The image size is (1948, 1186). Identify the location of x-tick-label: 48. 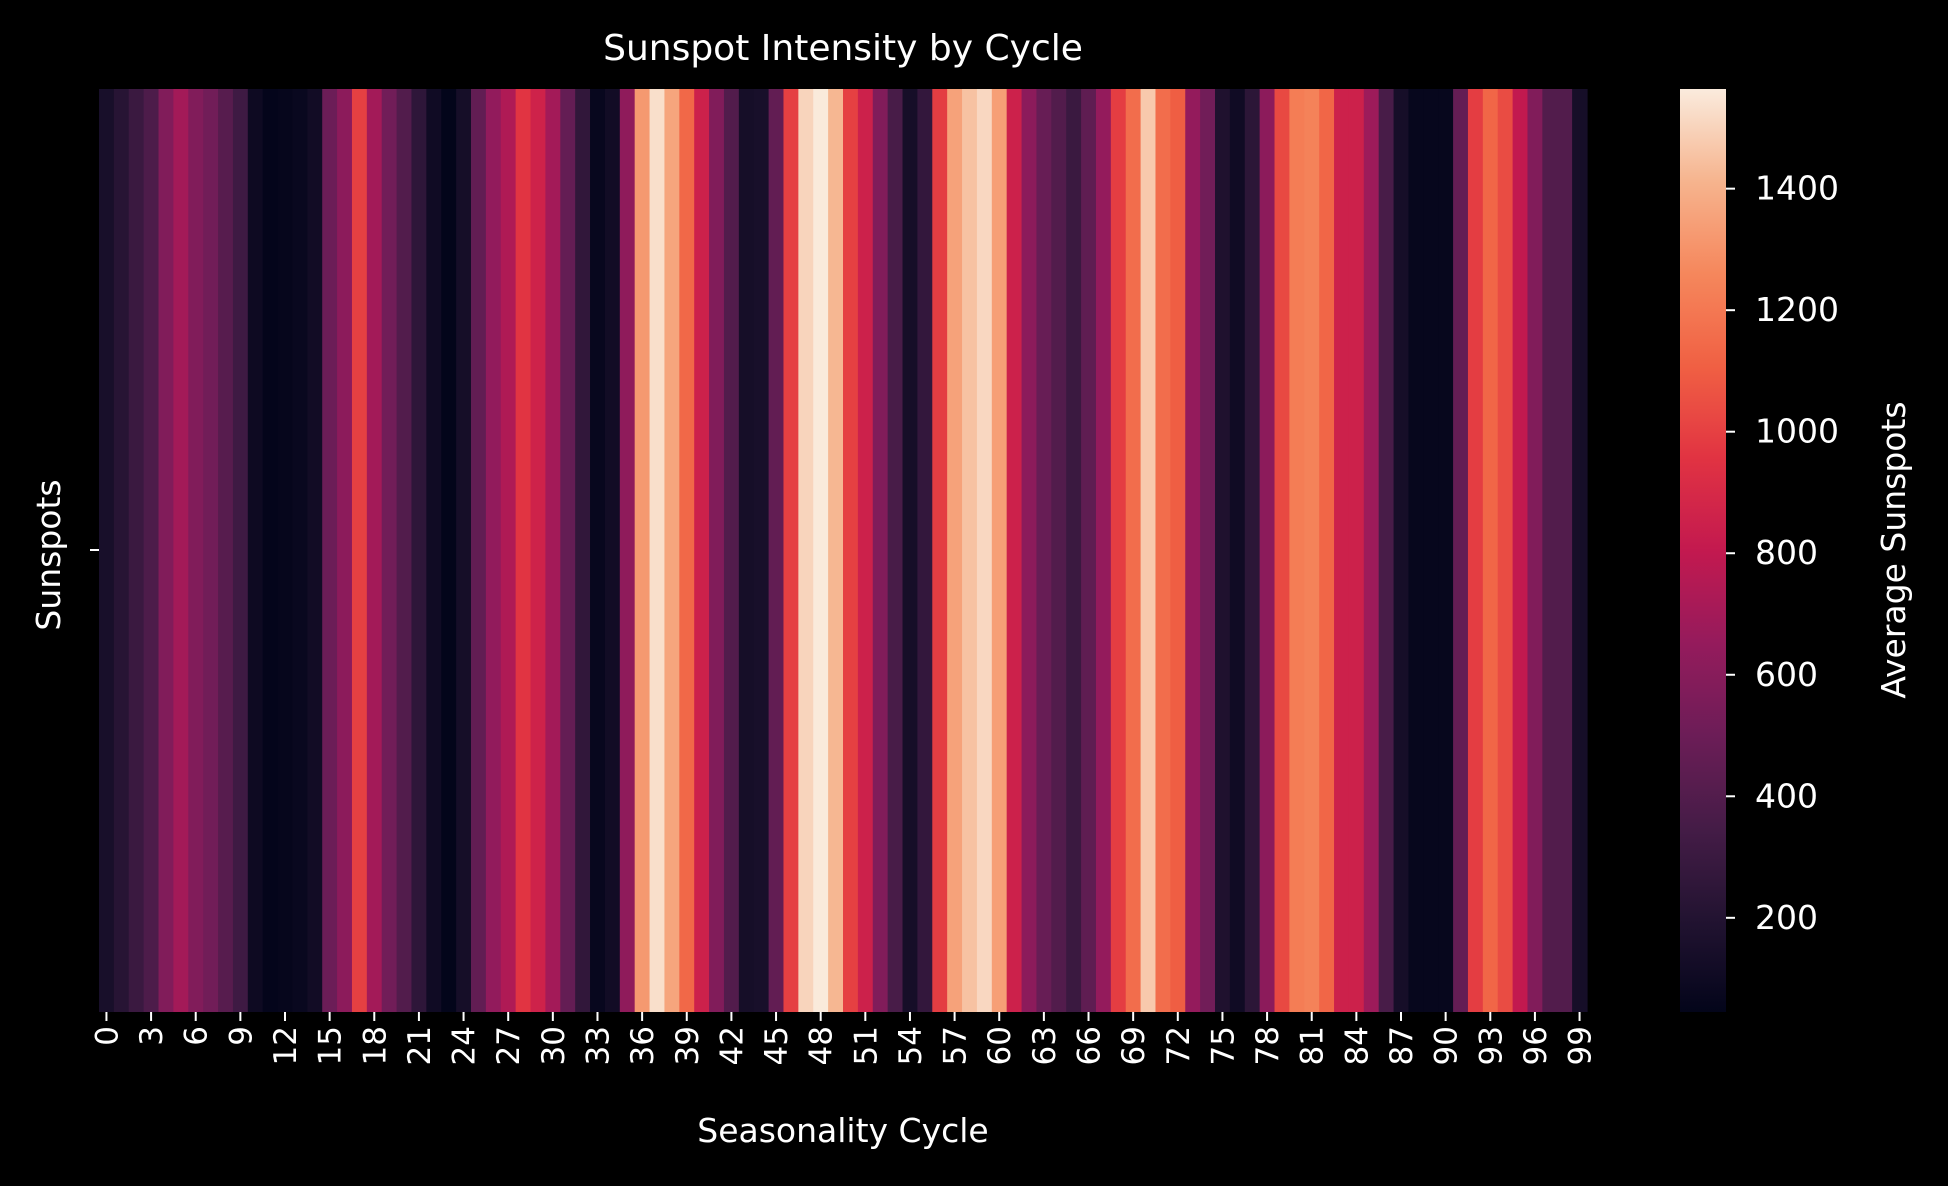
(822, 1045).